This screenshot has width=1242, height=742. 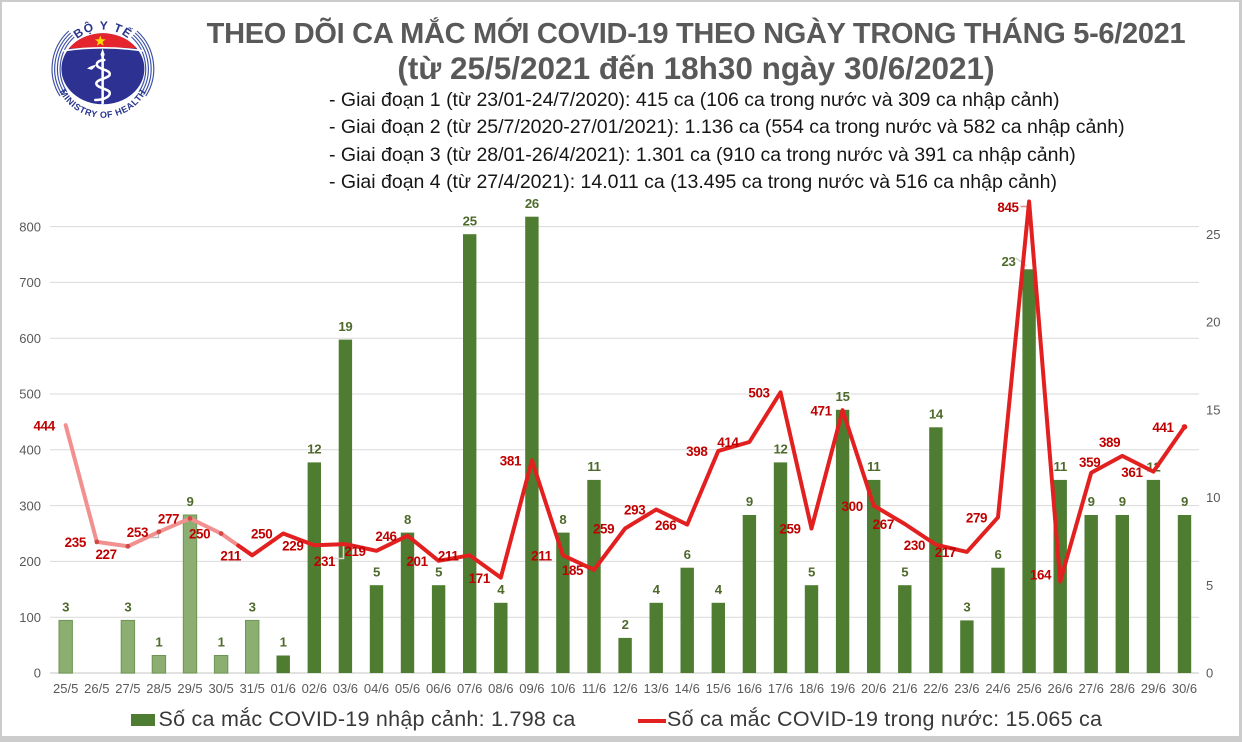 What do you see at coordinates (665, 525) in the screenshot?
I see `svg-text: 266` at bounding box center [665, 525].